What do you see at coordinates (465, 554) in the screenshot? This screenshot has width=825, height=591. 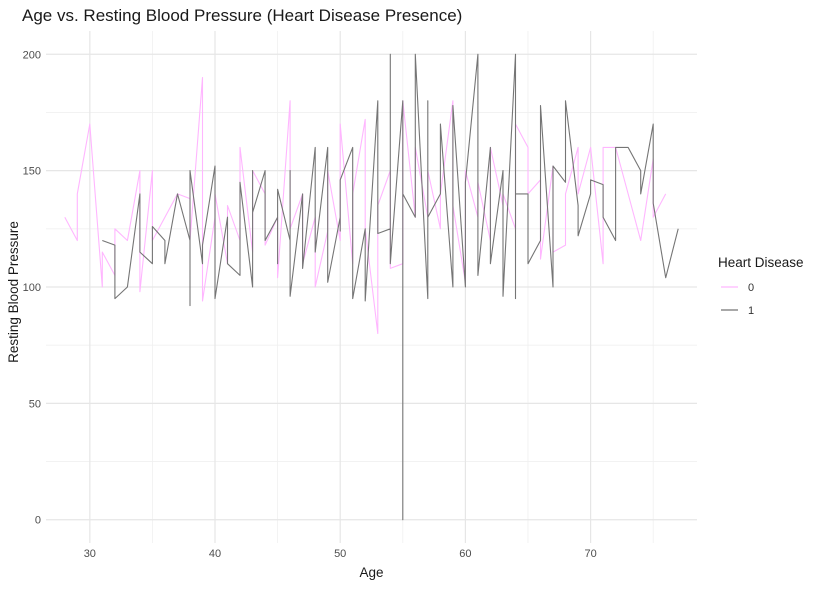 I see `x-tick-label: 60` at bounding box center [465, 554].